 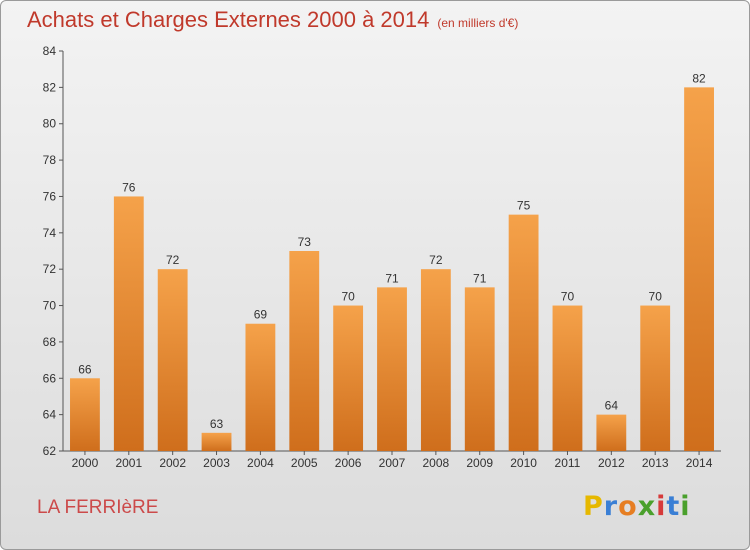 What do you see at coordinates (611, 506) in the screenshot?
I see `logo-letter: r` at bounding box center [611, 506].